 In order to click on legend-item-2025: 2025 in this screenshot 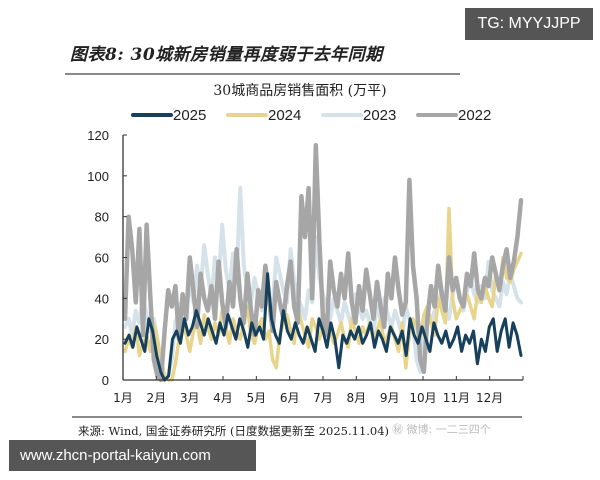, I will do `click(168, 115)`.